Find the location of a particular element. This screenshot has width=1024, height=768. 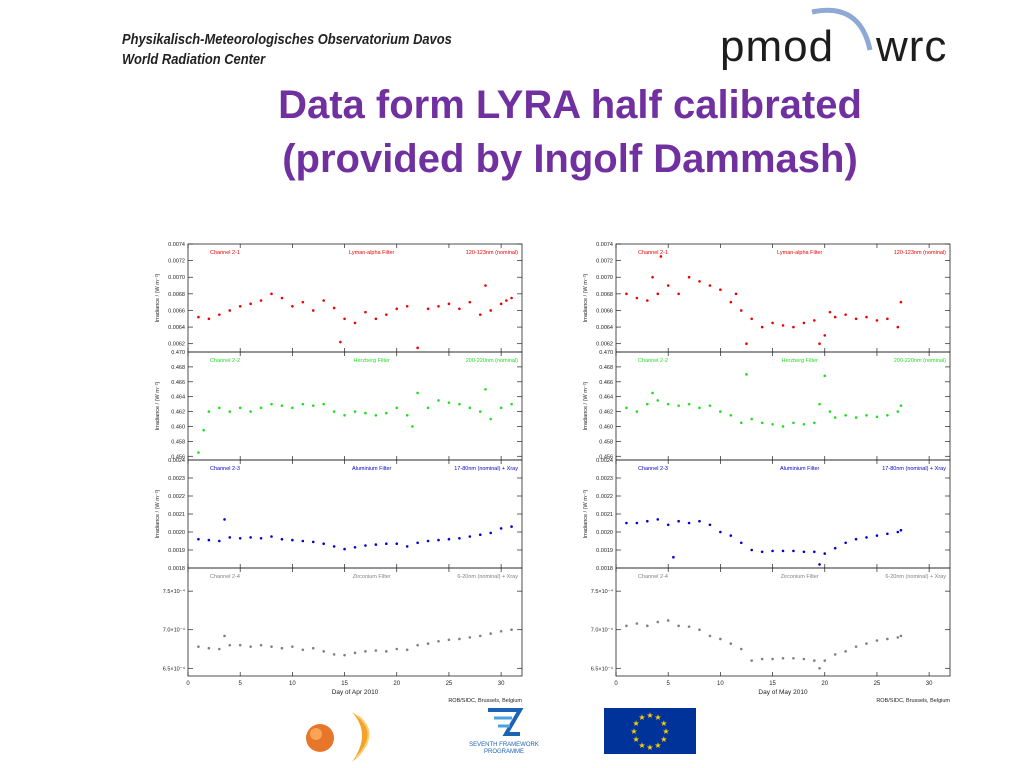

pmod-wrc-logo: pmod wrc is located at coordinates (840, 39).